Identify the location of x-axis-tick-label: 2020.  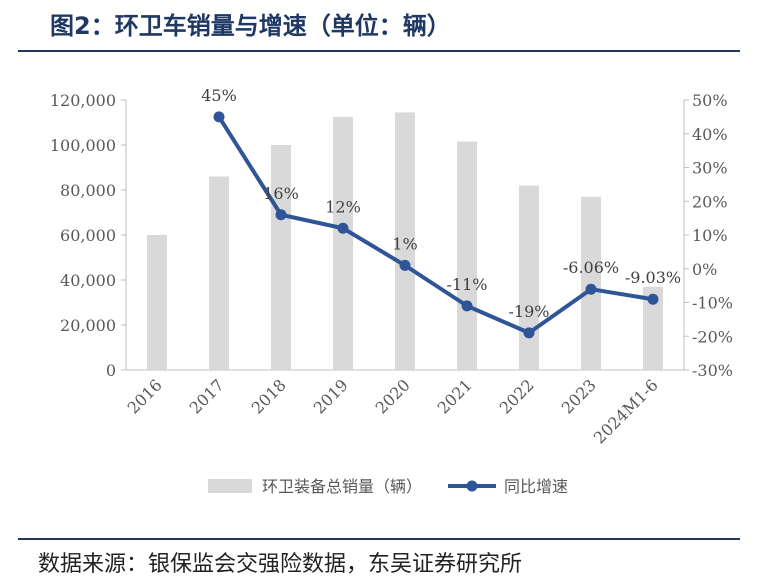
(393, 396).